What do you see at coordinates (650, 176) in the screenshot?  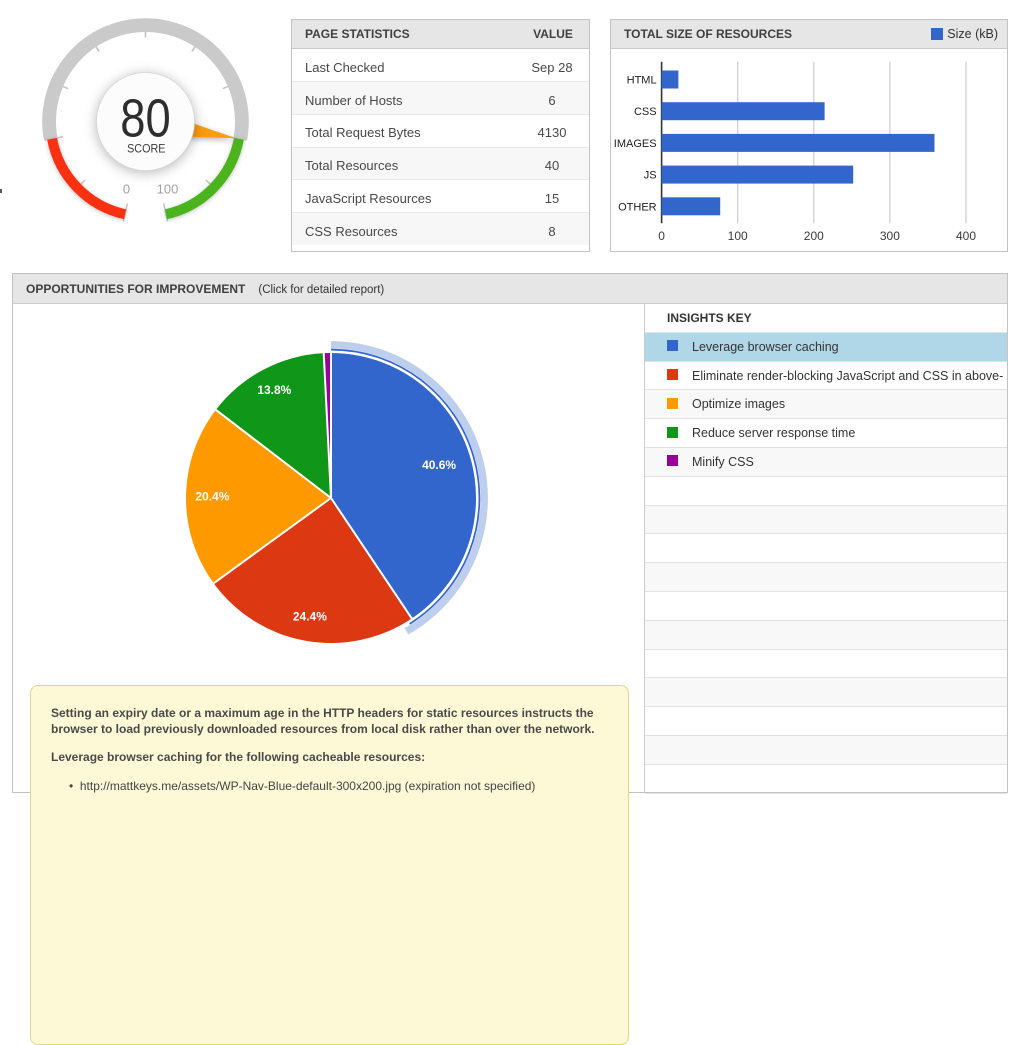 I see `svg-text: JS` at bounding box center [650, 176].